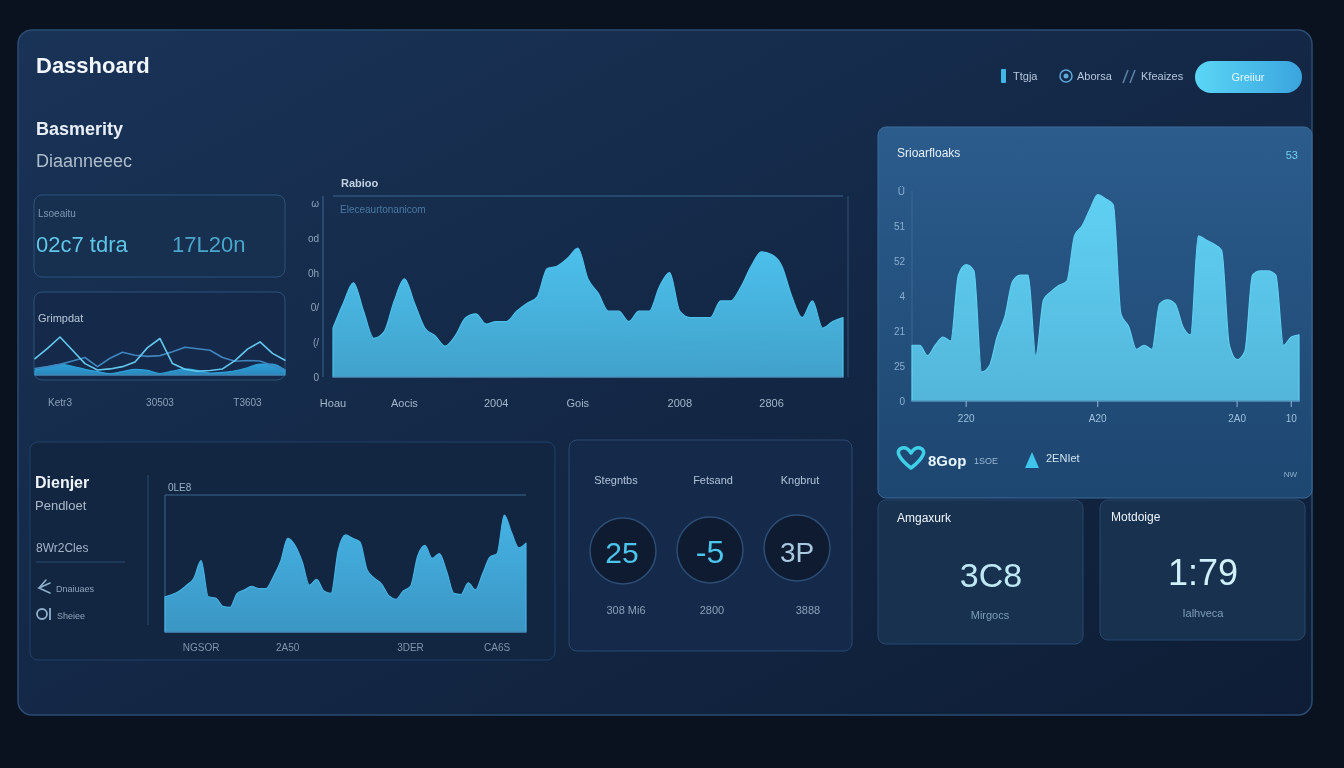 The image size is (1344, 768). I want to click on x-tick-label: 30503, so click(160, 402).